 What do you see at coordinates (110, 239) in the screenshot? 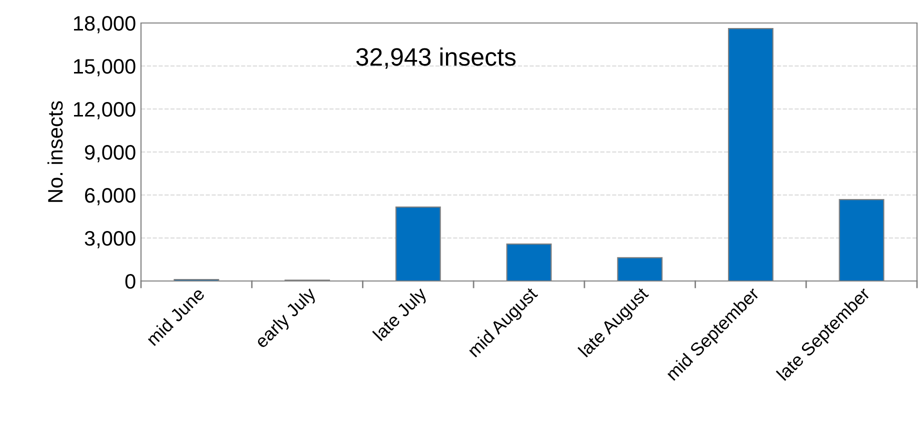
I see `y-tick-label: 3,000` at bounding box center [110, 239].